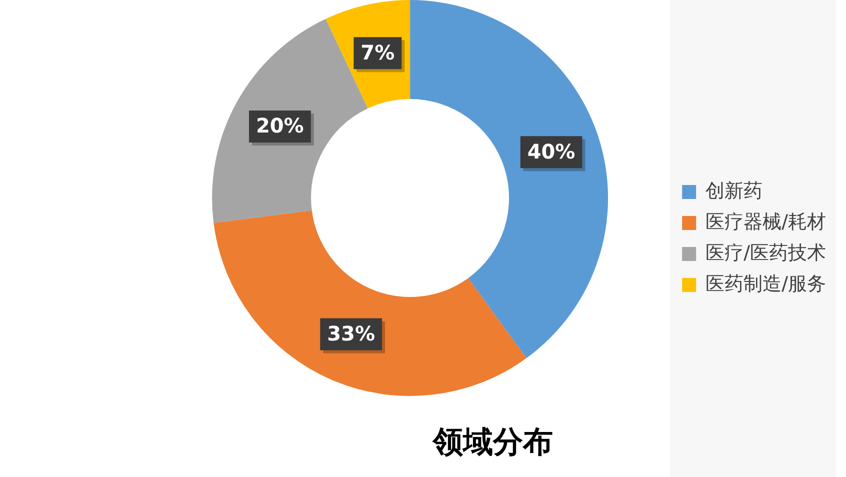 This screenshot has height=477, width=846. What do you see at coordinates (351, 333) in the screenshot?
I see `data-label: 33%` at bounding box center [351, 333].